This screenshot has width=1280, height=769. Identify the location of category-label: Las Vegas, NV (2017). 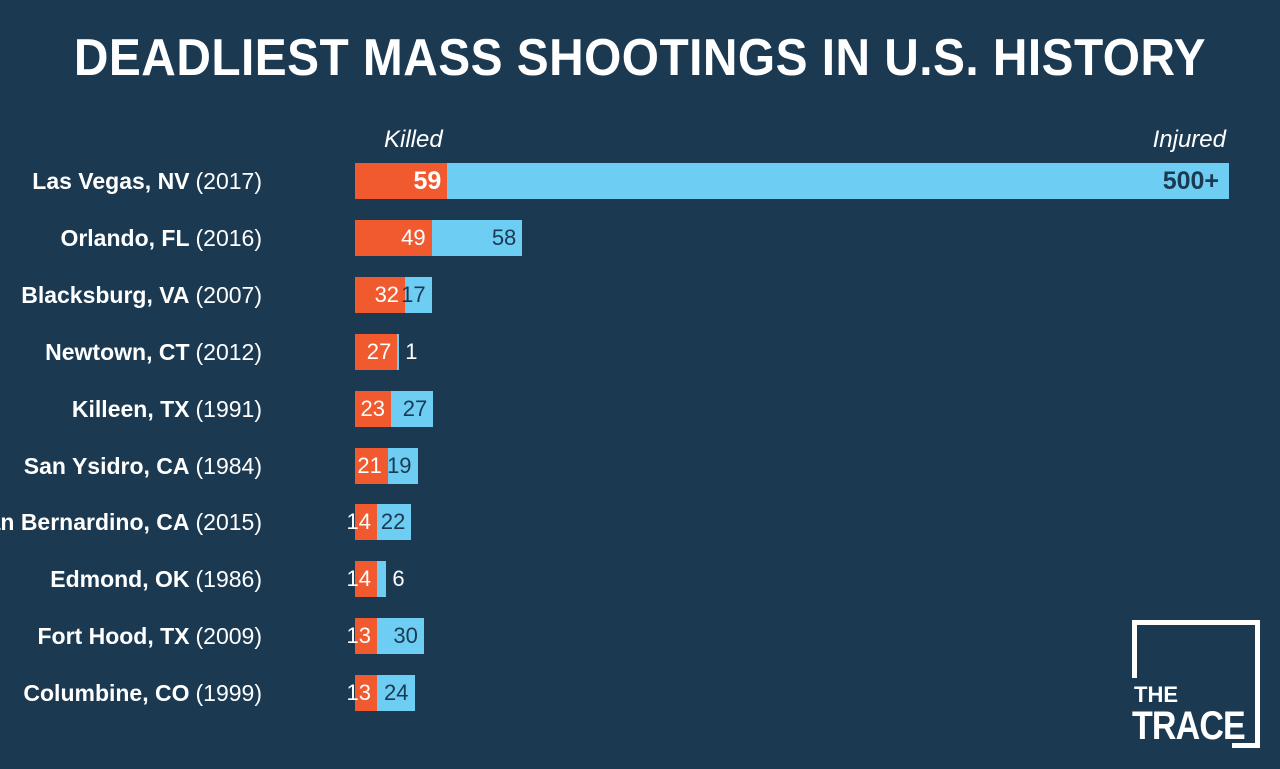
(147, 181).